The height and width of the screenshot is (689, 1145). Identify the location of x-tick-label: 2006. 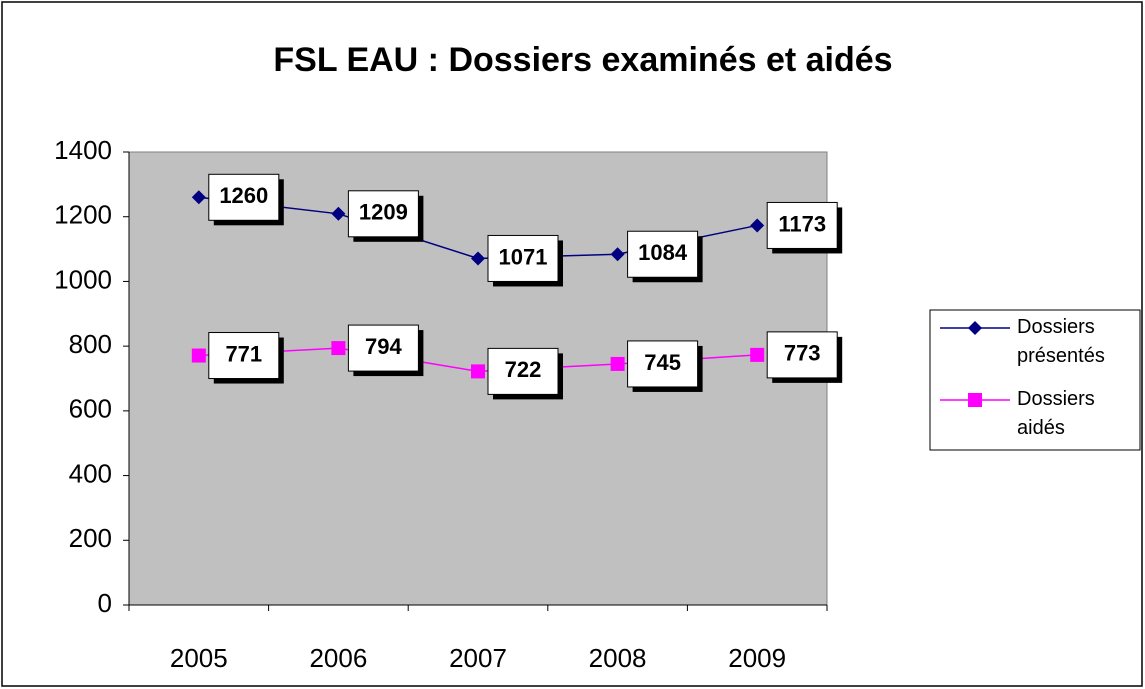
(338, 658).